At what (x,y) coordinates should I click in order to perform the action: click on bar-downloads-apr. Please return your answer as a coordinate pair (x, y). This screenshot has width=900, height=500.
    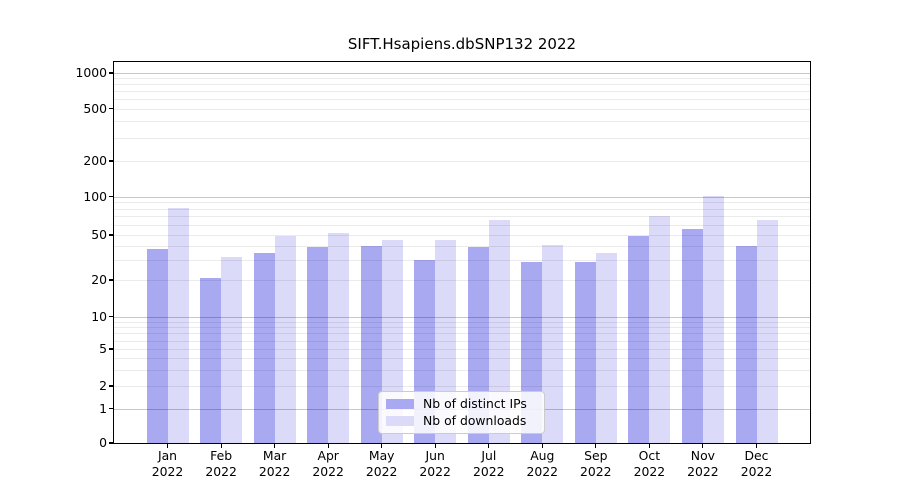
    Looking at the image, I should click on (339, 337).